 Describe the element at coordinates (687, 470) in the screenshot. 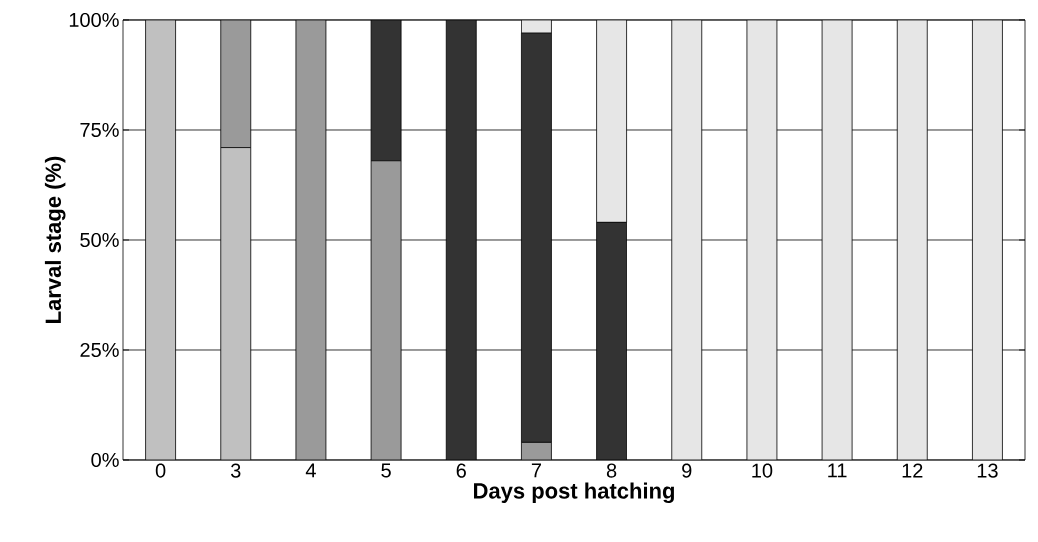

I see `x-tick-label: 9` at that location.